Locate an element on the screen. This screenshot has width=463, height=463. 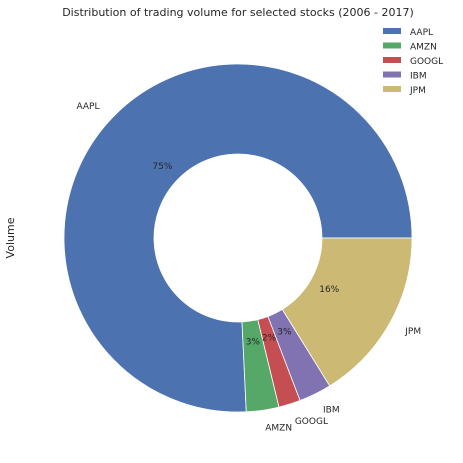
pct-label-amzn: 3% is located at coordinates (253, 342).